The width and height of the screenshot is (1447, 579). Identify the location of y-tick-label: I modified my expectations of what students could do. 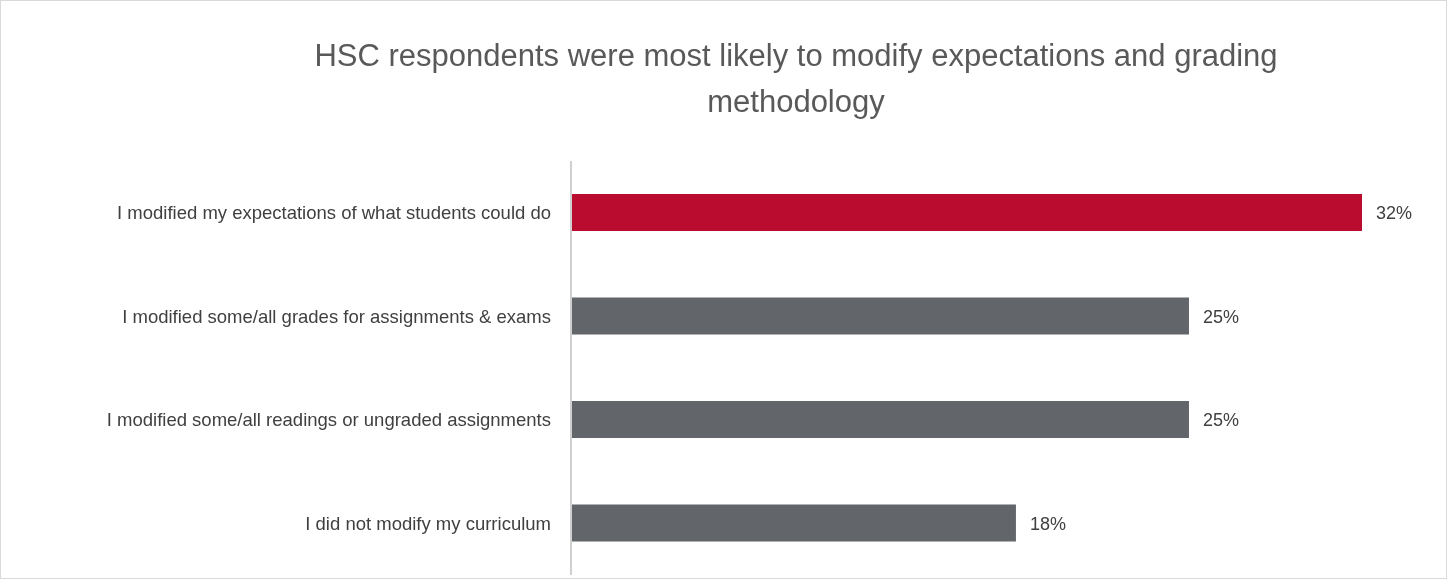
(334, 213).